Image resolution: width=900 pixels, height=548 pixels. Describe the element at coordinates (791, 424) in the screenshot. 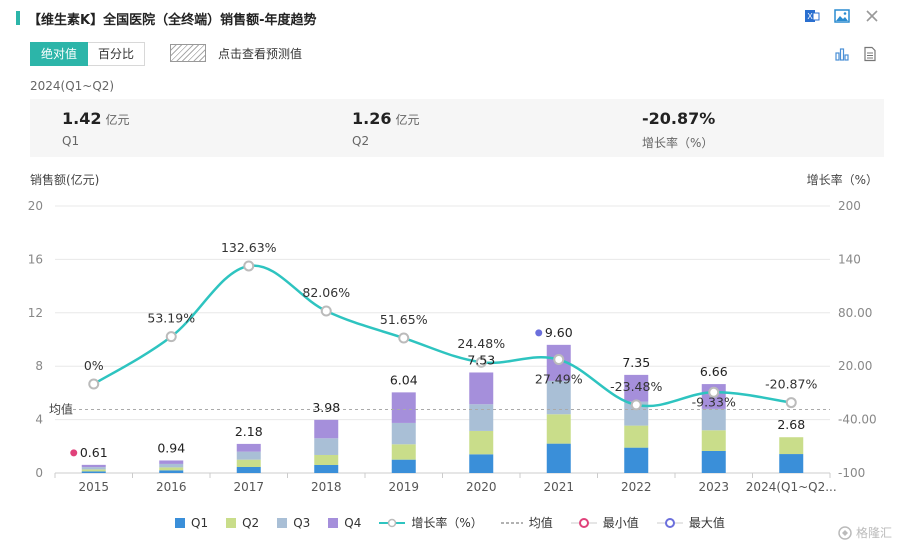

I see `total-label: 2.68` at that location.